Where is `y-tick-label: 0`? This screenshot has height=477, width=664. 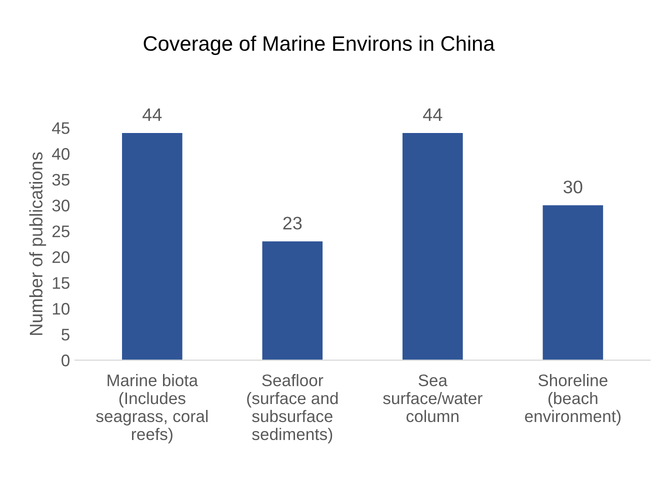 y-tick-label: 0 is located at coordinates (66, 360).